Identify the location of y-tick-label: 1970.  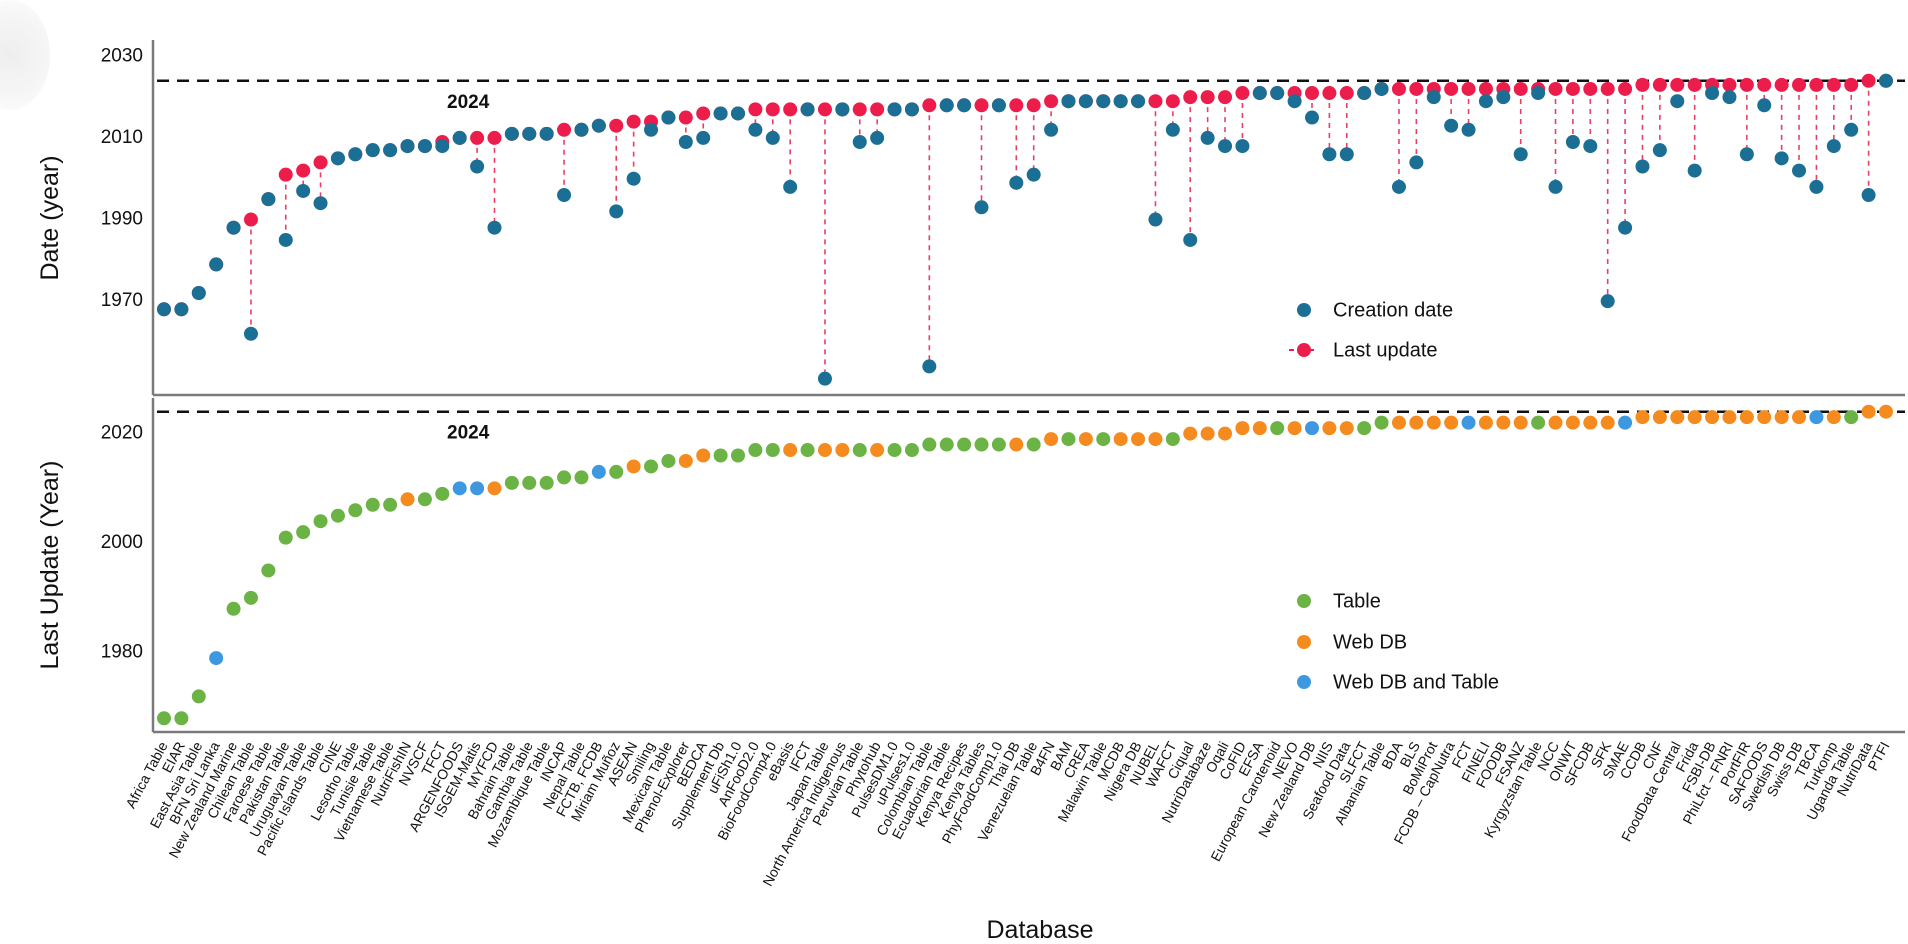
(122, 300).